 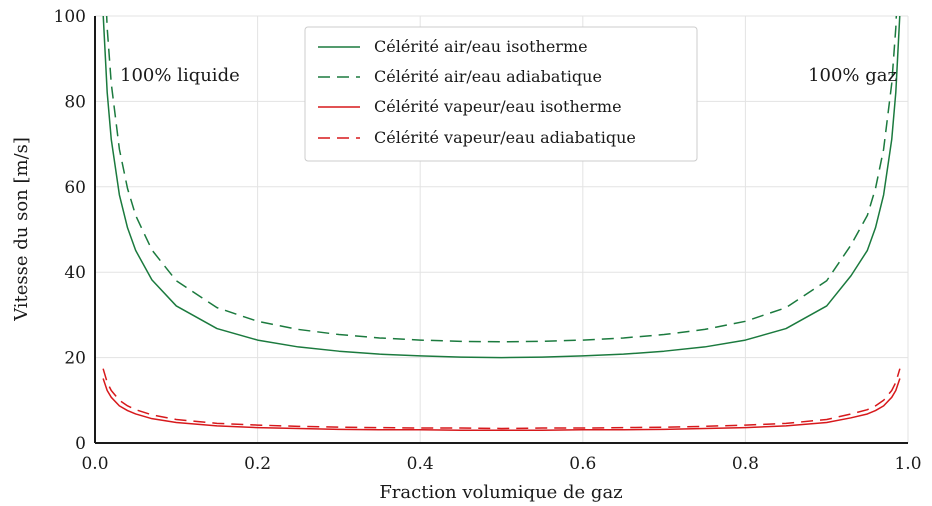 I want to click on y-axis-label: Vitesse du son [m/s], so click(x=21, y=229).